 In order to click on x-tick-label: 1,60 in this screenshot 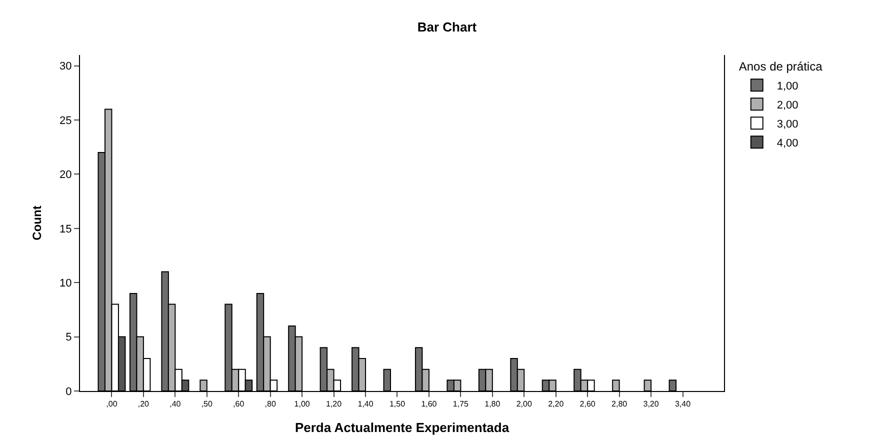, I will do `click(429, 404)`.